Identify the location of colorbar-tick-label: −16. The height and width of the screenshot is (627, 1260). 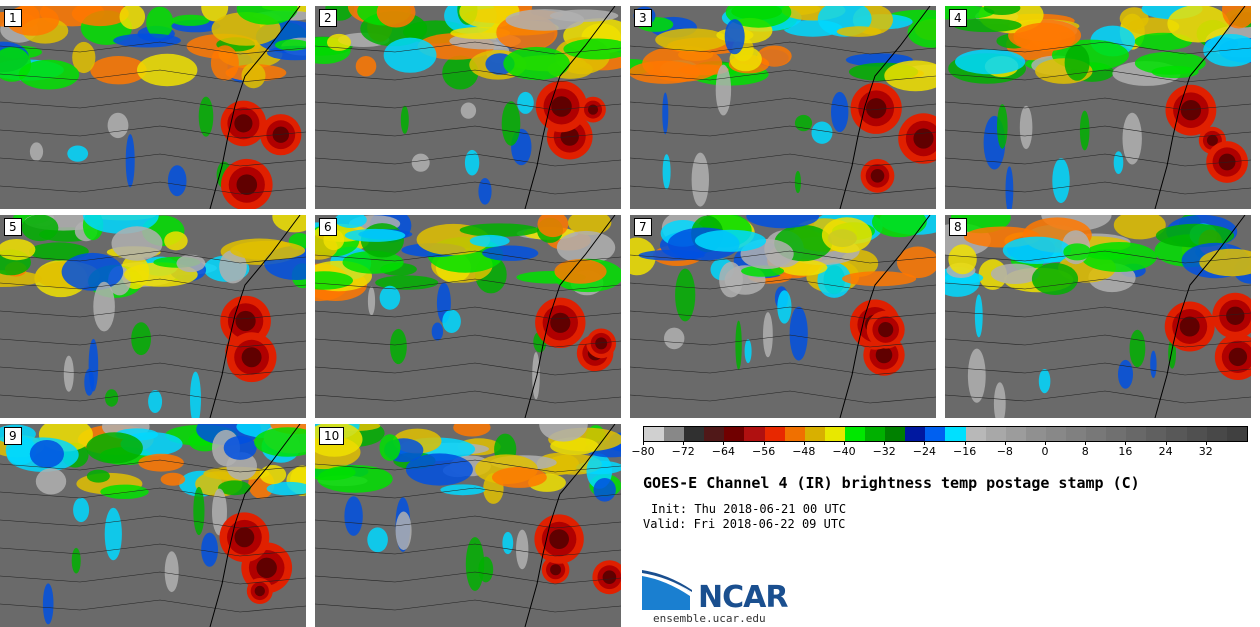
(964, 451).